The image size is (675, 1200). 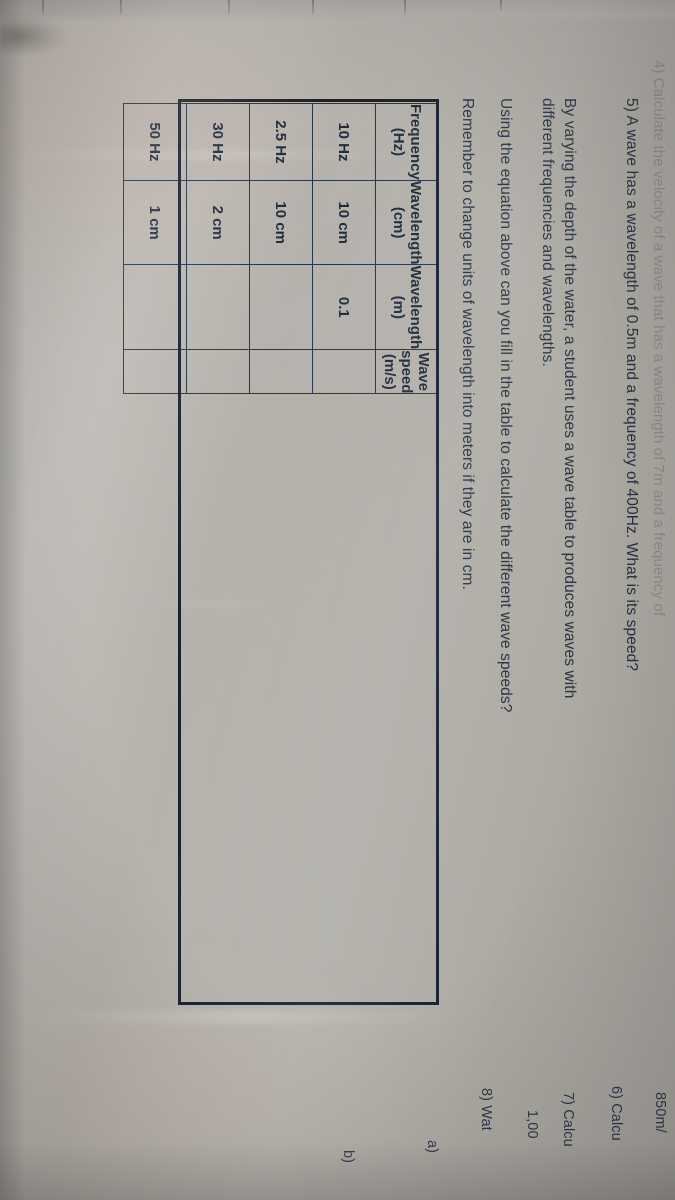 I want to click on header-wave-speed: Wave speed (m/s), so click(x=407, y=371).